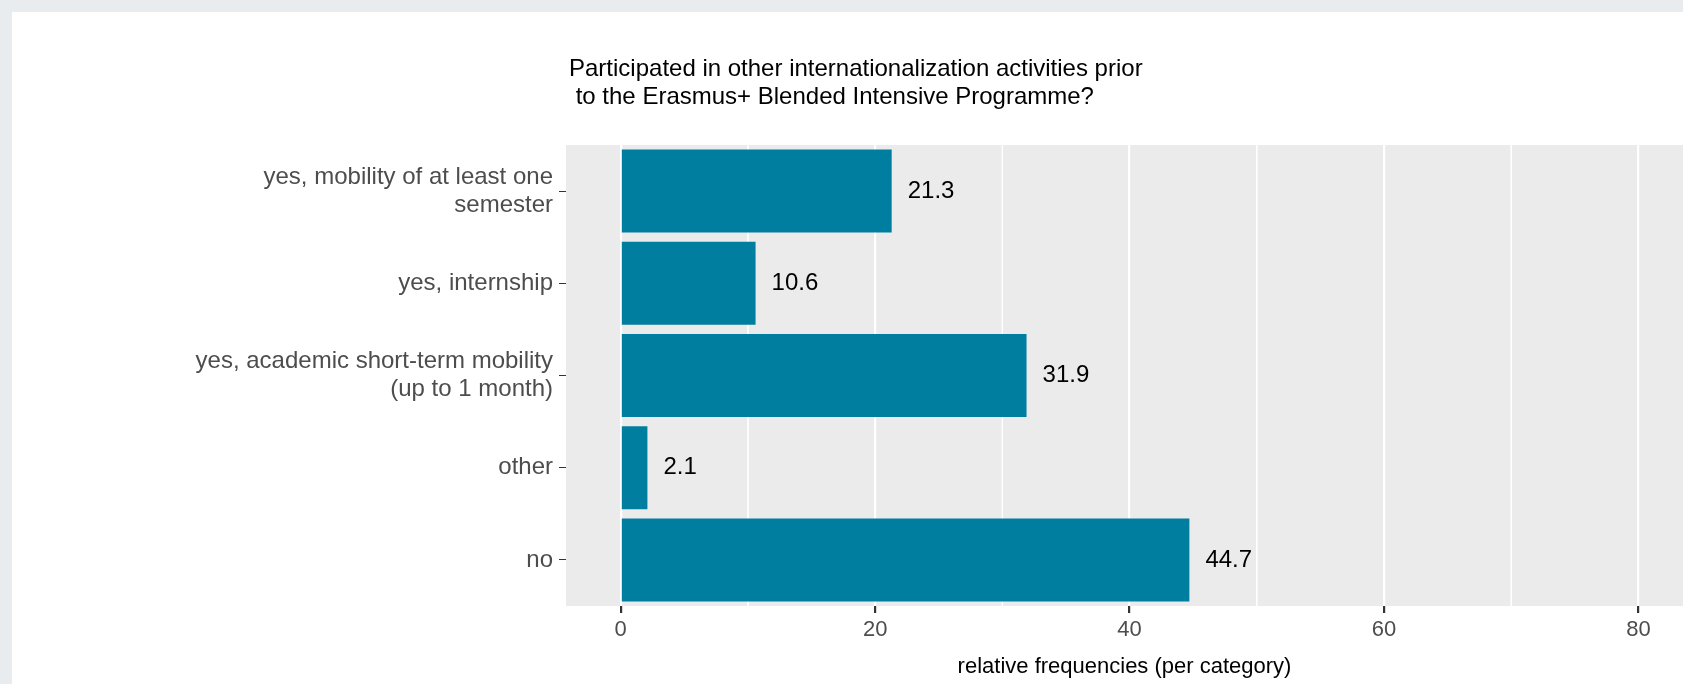  Describe the element at coordinates (526, 466) in the screenshot. I see `y-tick-label: other` at that location.